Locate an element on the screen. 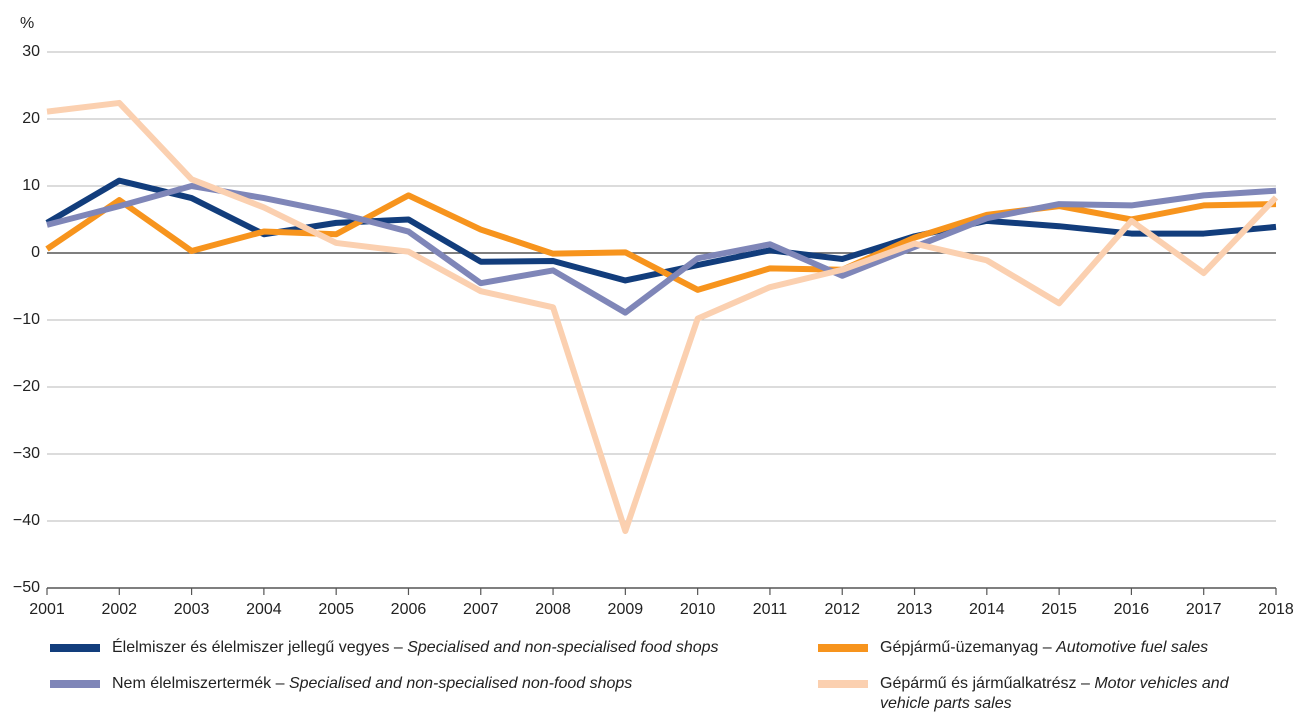 The height and width of the screenshot is (715, 1299). x-tick-label: 2007 is located at coordinates (481, 609).